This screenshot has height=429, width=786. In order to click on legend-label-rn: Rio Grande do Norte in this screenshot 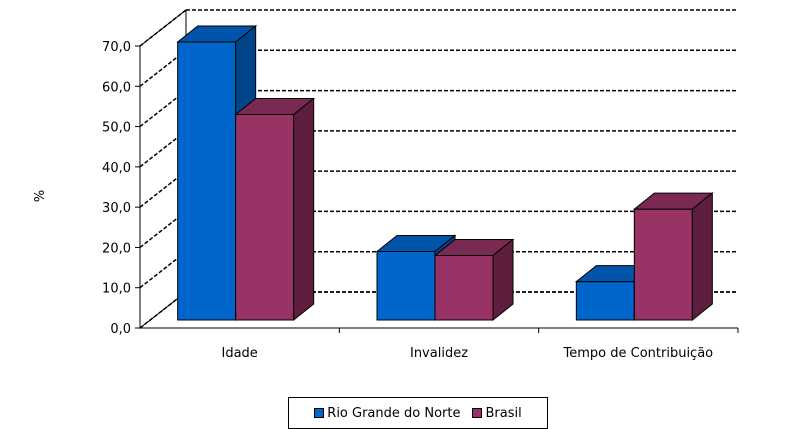, I will do `click(394, 413)`.